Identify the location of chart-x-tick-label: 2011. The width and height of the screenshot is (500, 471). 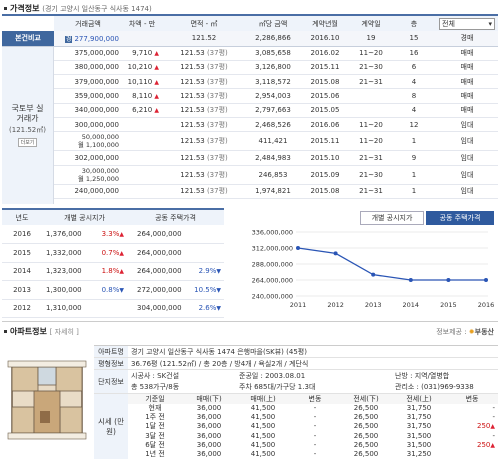
(298, 305).